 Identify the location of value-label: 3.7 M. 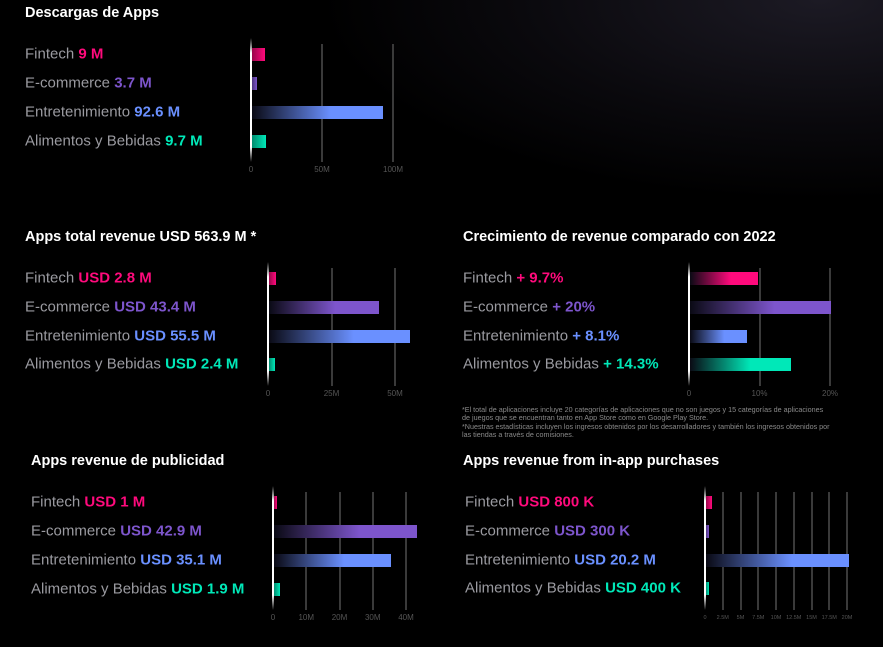
(133, 83).